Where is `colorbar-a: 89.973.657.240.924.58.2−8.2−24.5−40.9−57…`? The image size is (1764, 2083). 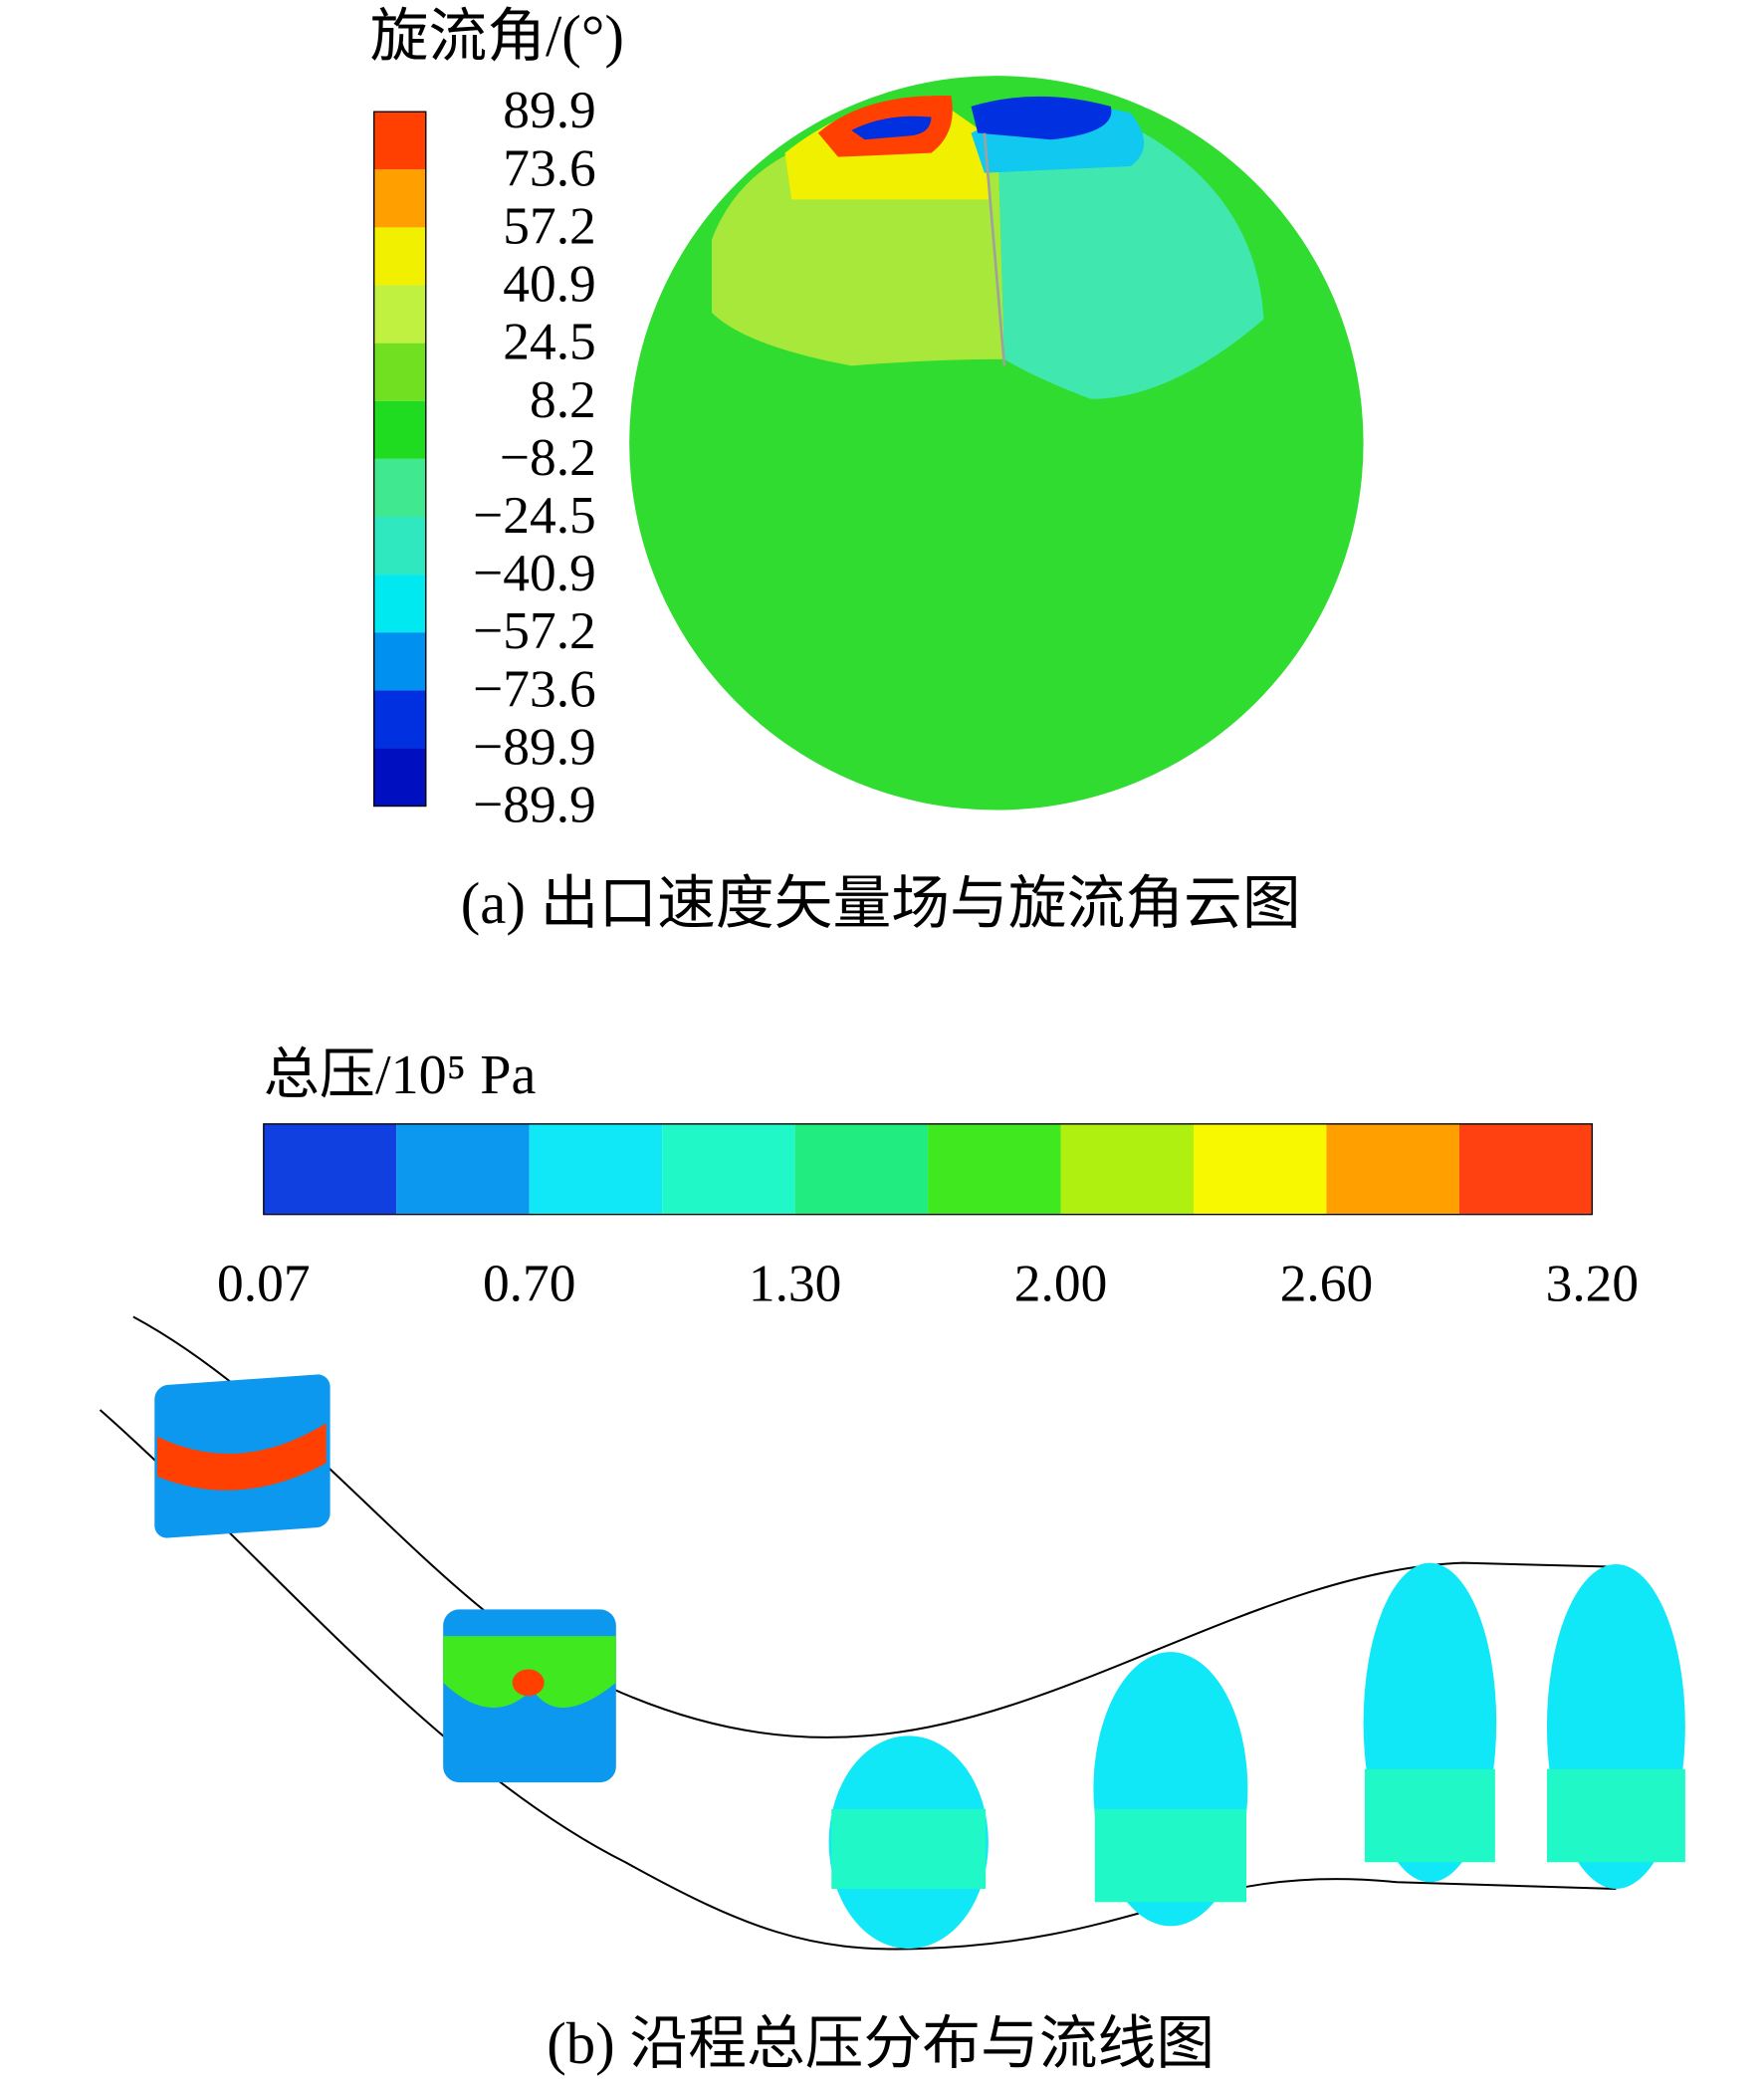
colorbar-a: 89.973.657.240.924.58.2−8.2−24.5−40.9−57… is located at coordinates (484, 457).